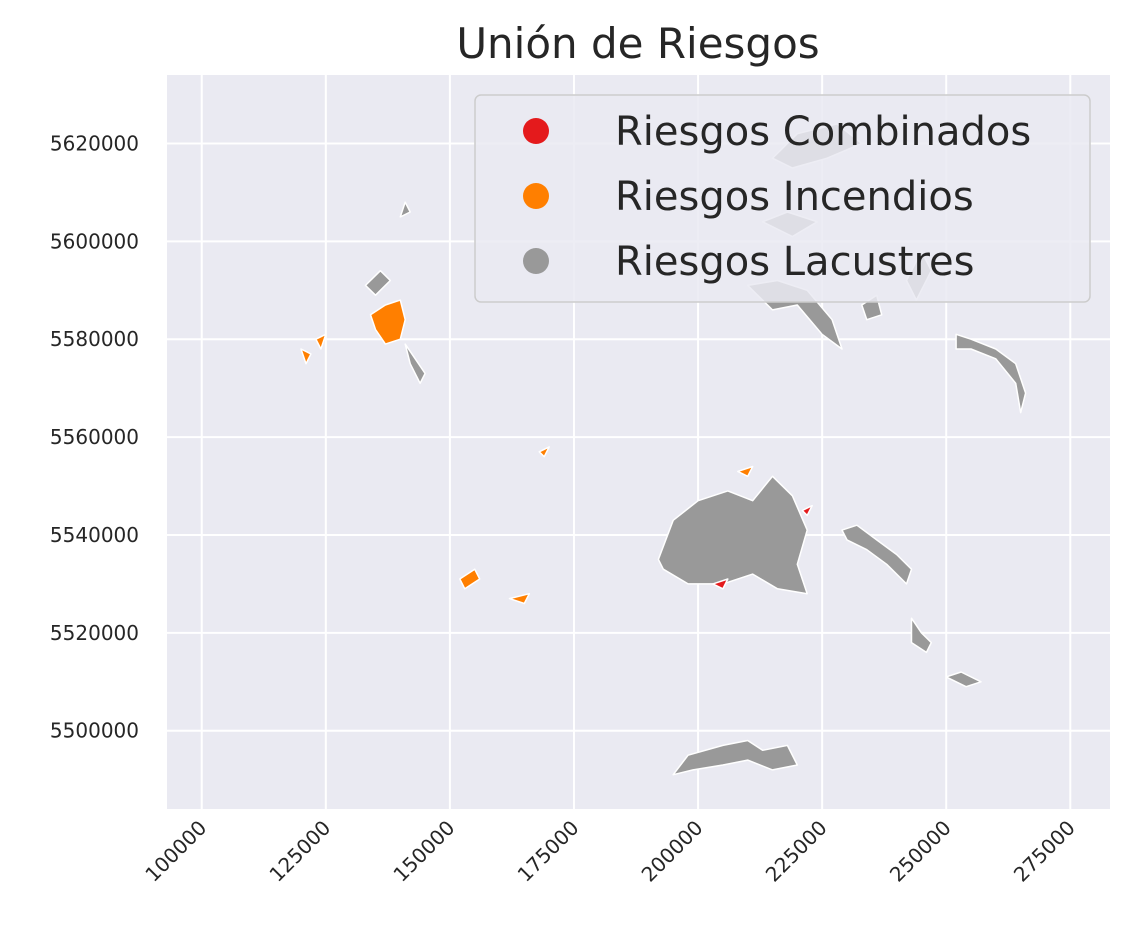  What do you see at coordinates (175, 851) in the screenshot?
I see `x-tick-label: 100000` at bounding box center [175, 851].